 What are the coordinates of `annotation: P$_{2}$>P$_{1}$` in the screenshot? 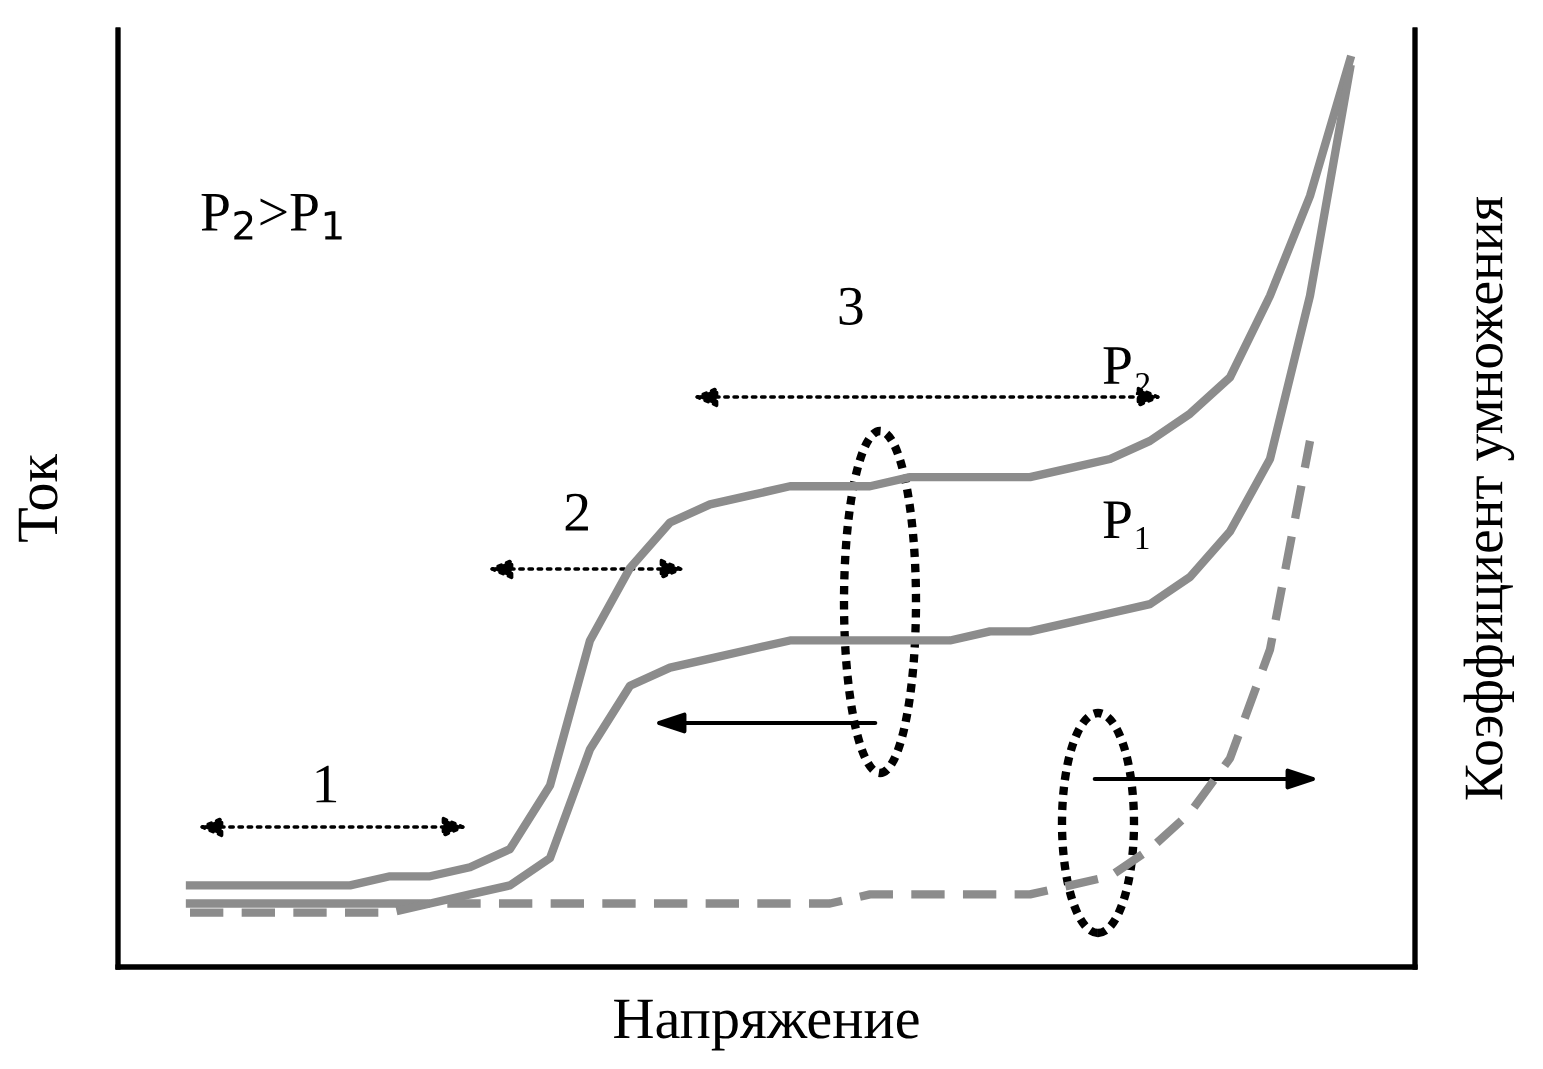 It's located at (271, 217).